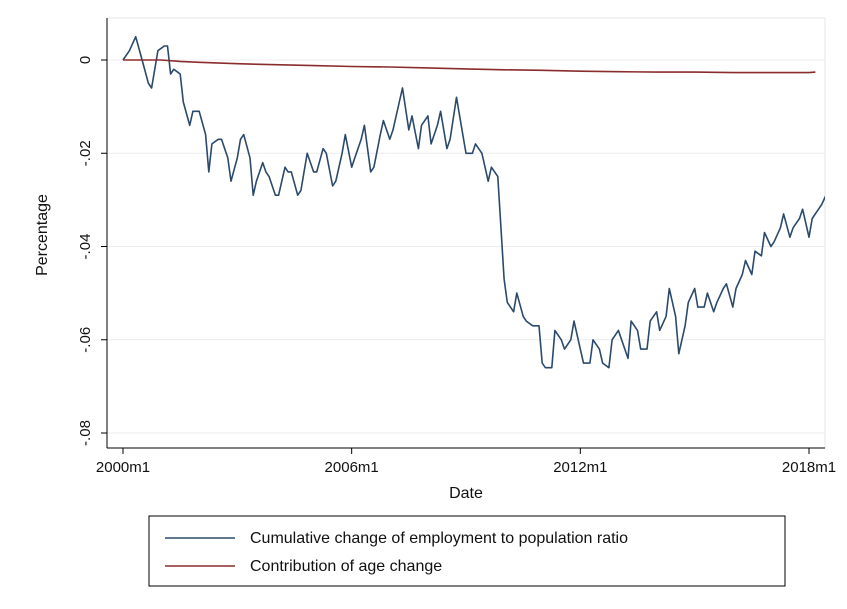 The width and height of the screenshot is (847, 609). I want to click on legend-label-age: Contribution of age change, so click(346, 566).